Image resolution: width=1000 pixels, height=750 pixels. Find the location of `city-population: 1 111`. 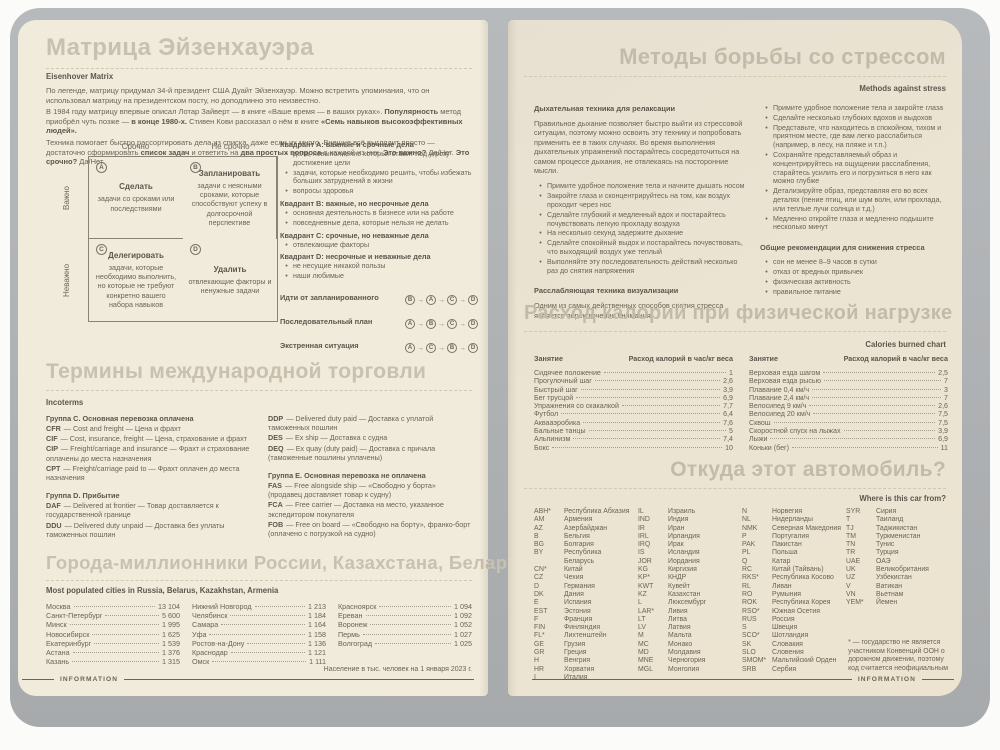

city-population: 1 111 is located at coordinates (317, 662).